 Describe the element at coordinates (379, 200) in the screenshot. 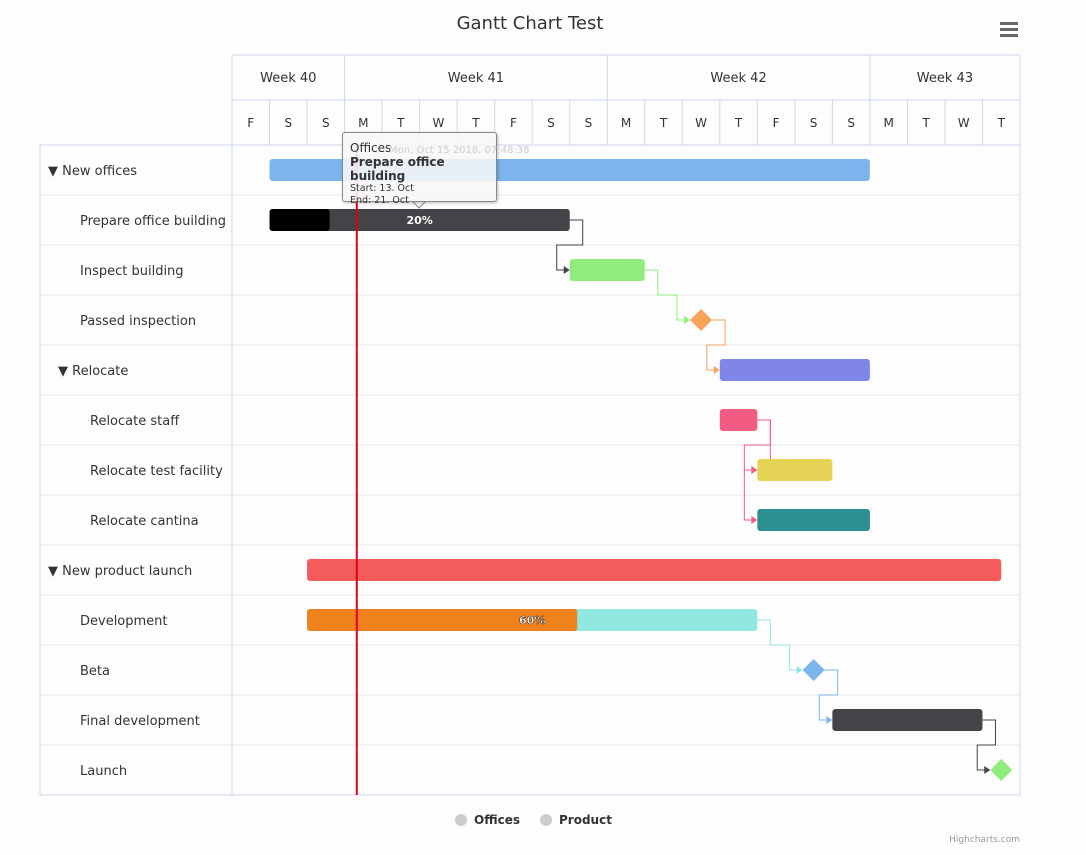

I see `tooltip-end: End: 21. Oct` at that location.